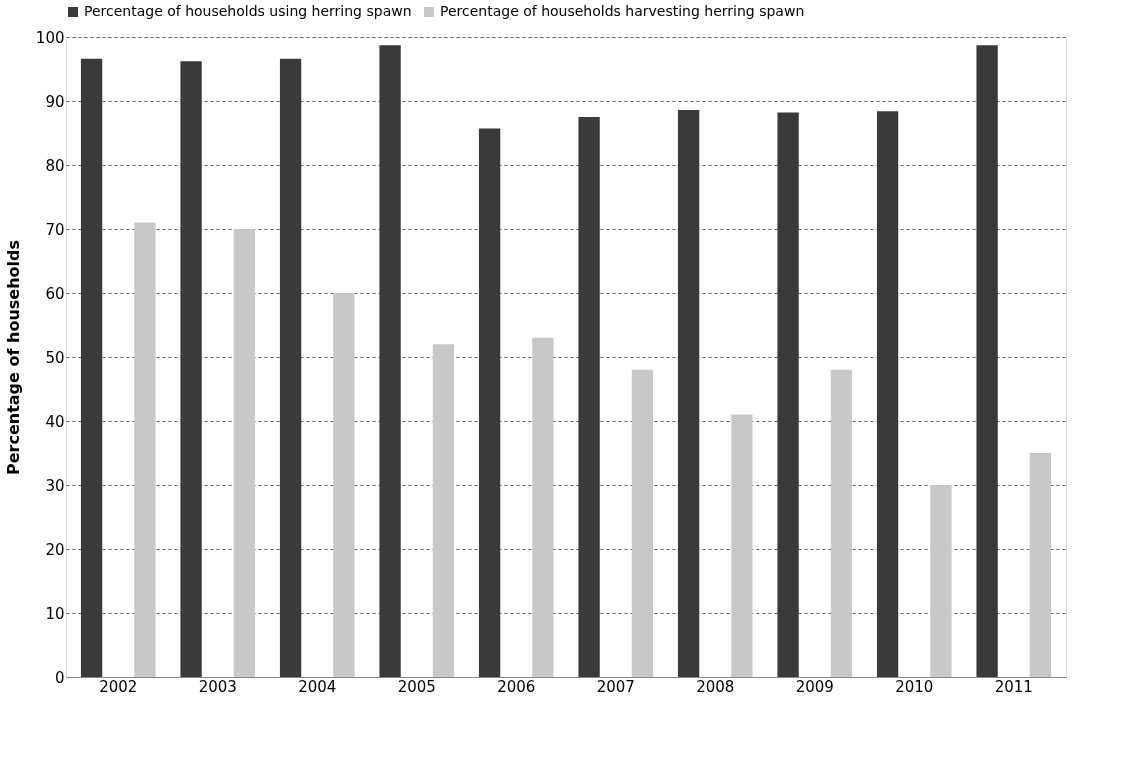 This screenshot has height=783, width=1142. What do you see at coordinates (914, 686) in the screenshot?
I see `x-tick-label: 2010` at bounding box center [914, 686].